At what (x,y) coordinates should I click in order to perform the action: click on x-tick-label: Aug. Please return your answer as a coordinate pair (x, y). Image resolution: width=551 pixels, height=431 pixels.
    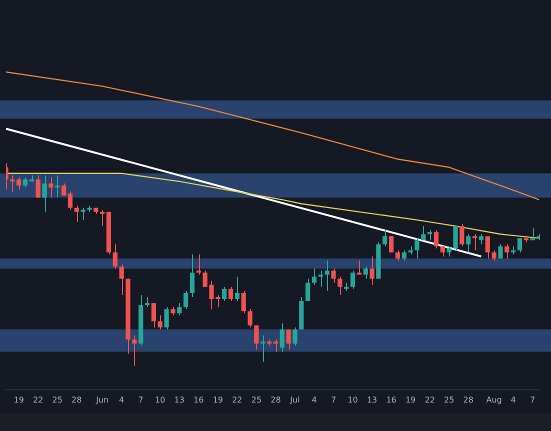
    Looking at the image, I should click on (494, 399).